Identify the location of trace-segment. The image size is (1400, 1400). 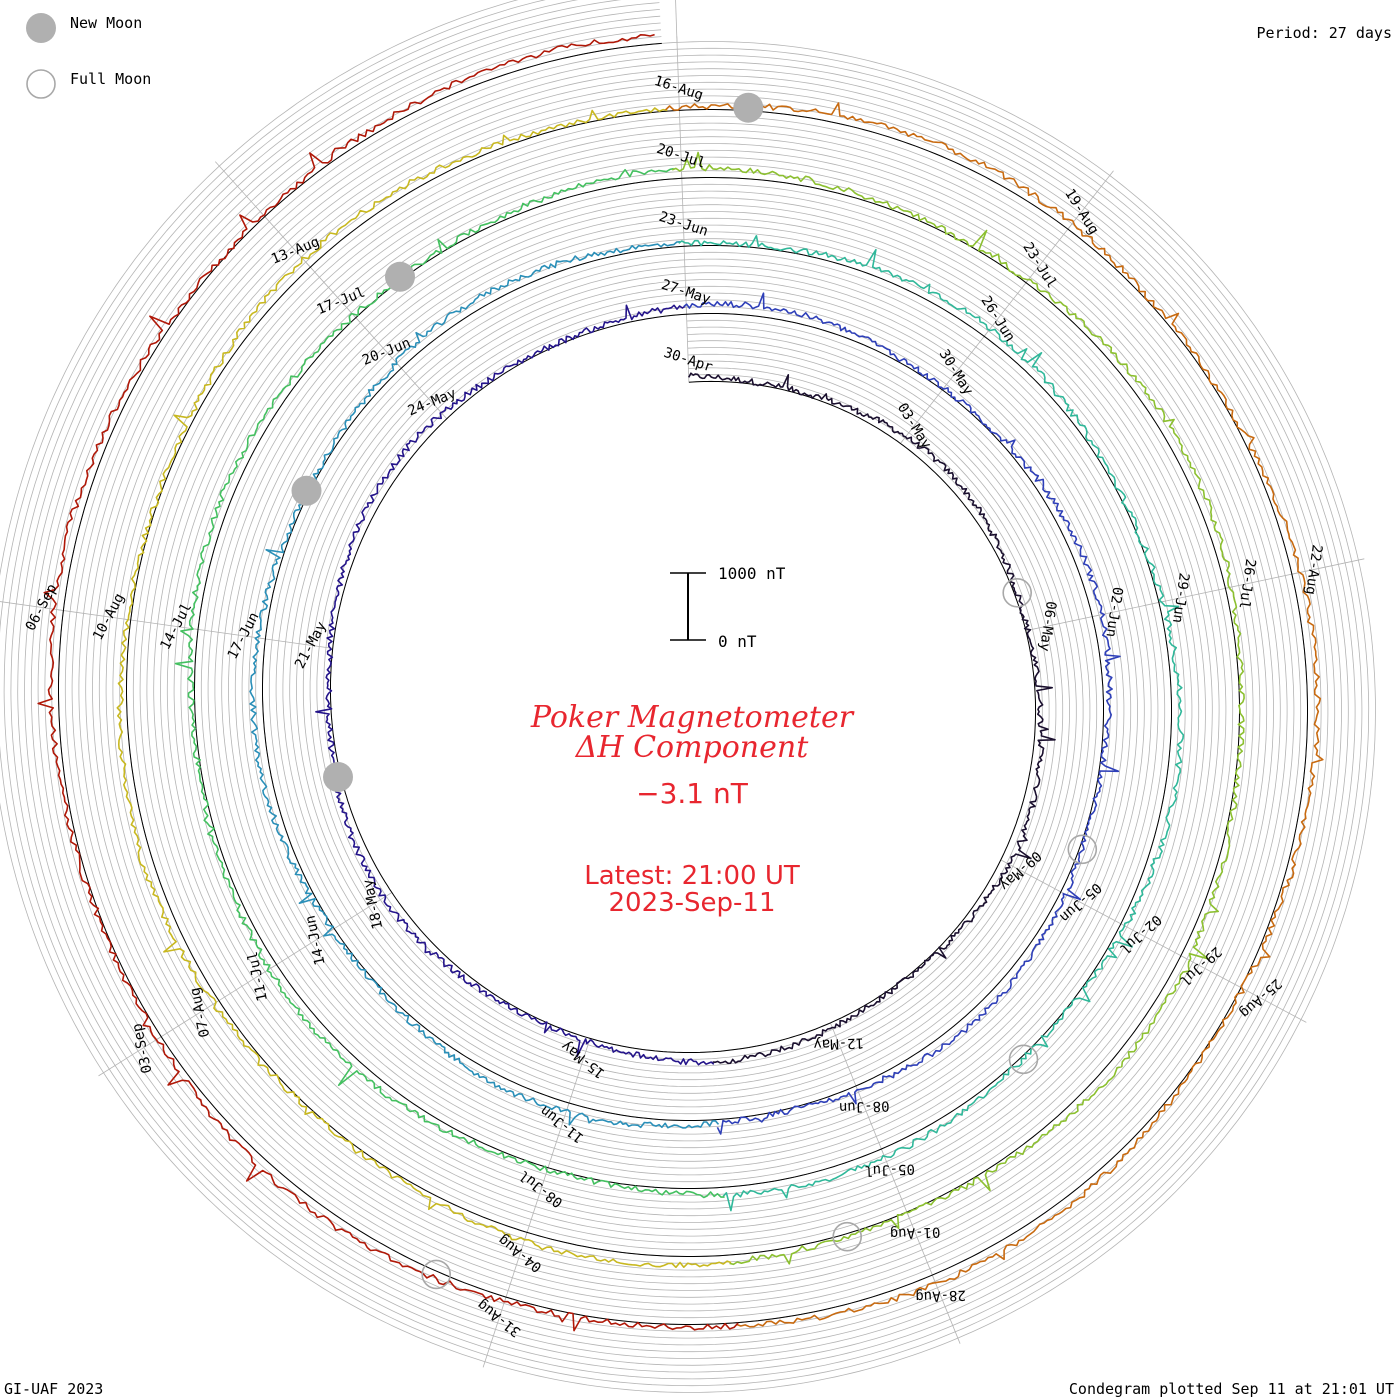
(871, 718).